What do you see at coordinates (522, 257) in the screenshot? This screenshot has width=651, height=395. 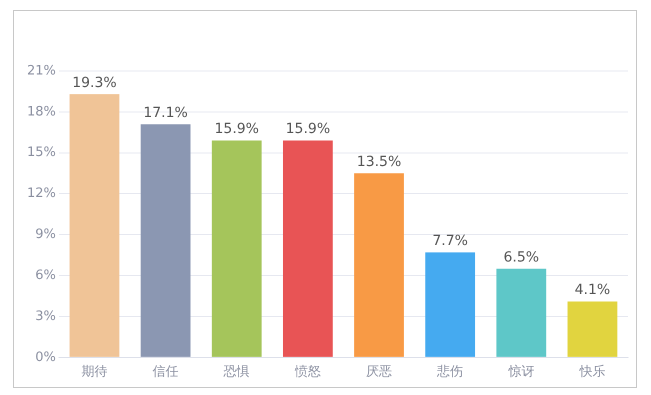 I see `data-label: 6.5%` at bounding box center [522, 257].